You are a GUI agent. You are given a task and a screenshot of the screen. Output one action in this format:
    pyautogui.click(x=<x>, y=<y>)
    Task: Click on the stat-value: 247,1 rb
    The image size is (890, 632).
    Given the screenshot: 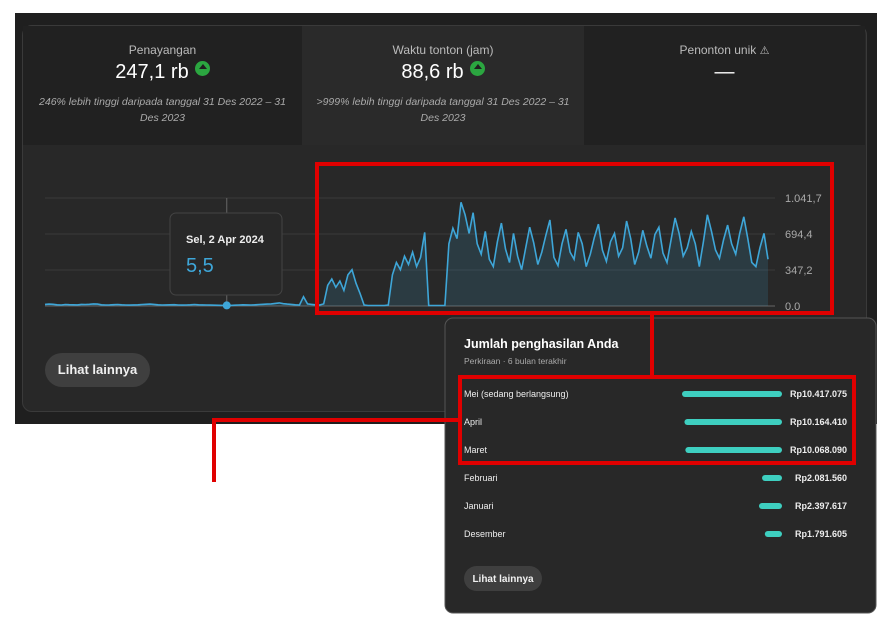 What is the action you would take?
    pyautogui.click(x=152, y=72)
    